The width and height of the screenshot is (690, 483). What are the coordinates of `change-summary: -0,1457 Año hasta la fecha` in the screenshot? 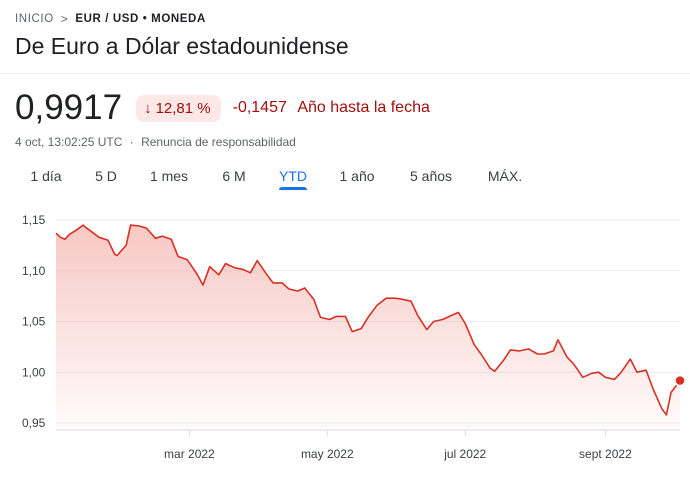 It's located at (331, 108).